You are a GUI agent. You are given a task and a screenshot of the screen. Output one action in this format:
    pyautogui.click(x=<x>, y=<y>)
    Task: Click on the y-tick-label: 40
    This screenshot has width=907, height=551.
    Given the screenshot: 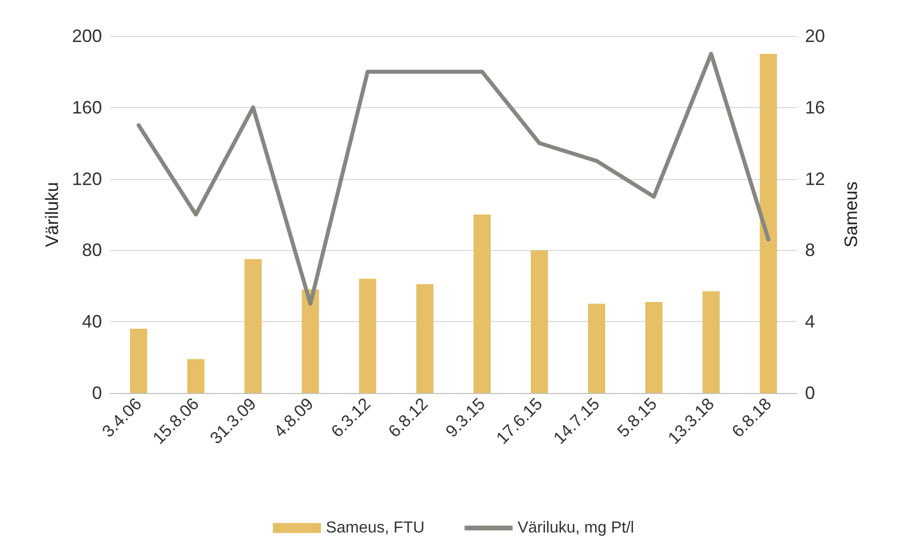 What is the action you would take?
    pyautogui.click(x=92, y=322)
    